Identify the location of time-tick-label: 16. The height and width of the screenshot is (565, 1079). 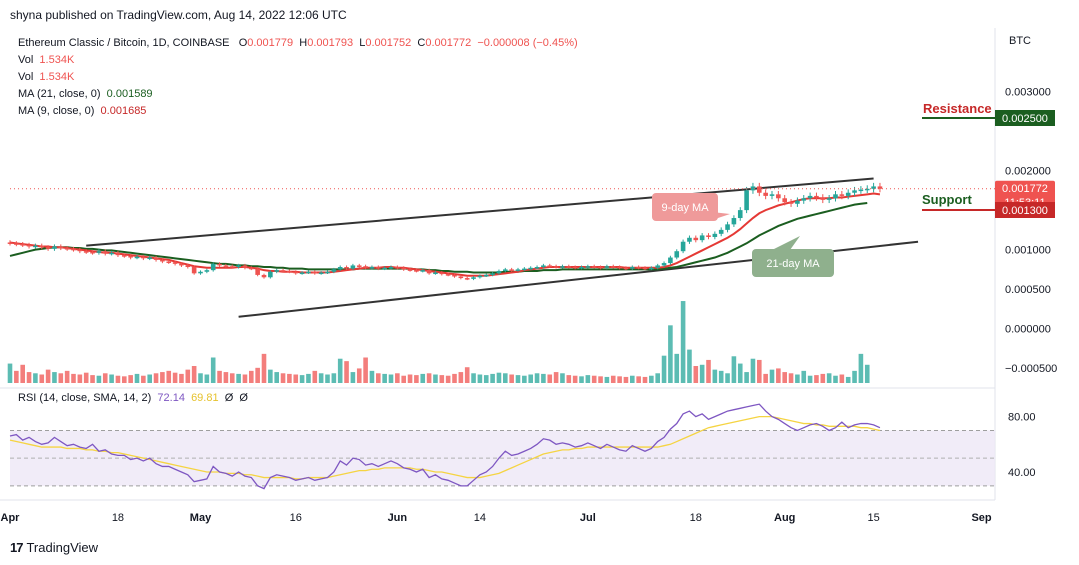
(296, 518).